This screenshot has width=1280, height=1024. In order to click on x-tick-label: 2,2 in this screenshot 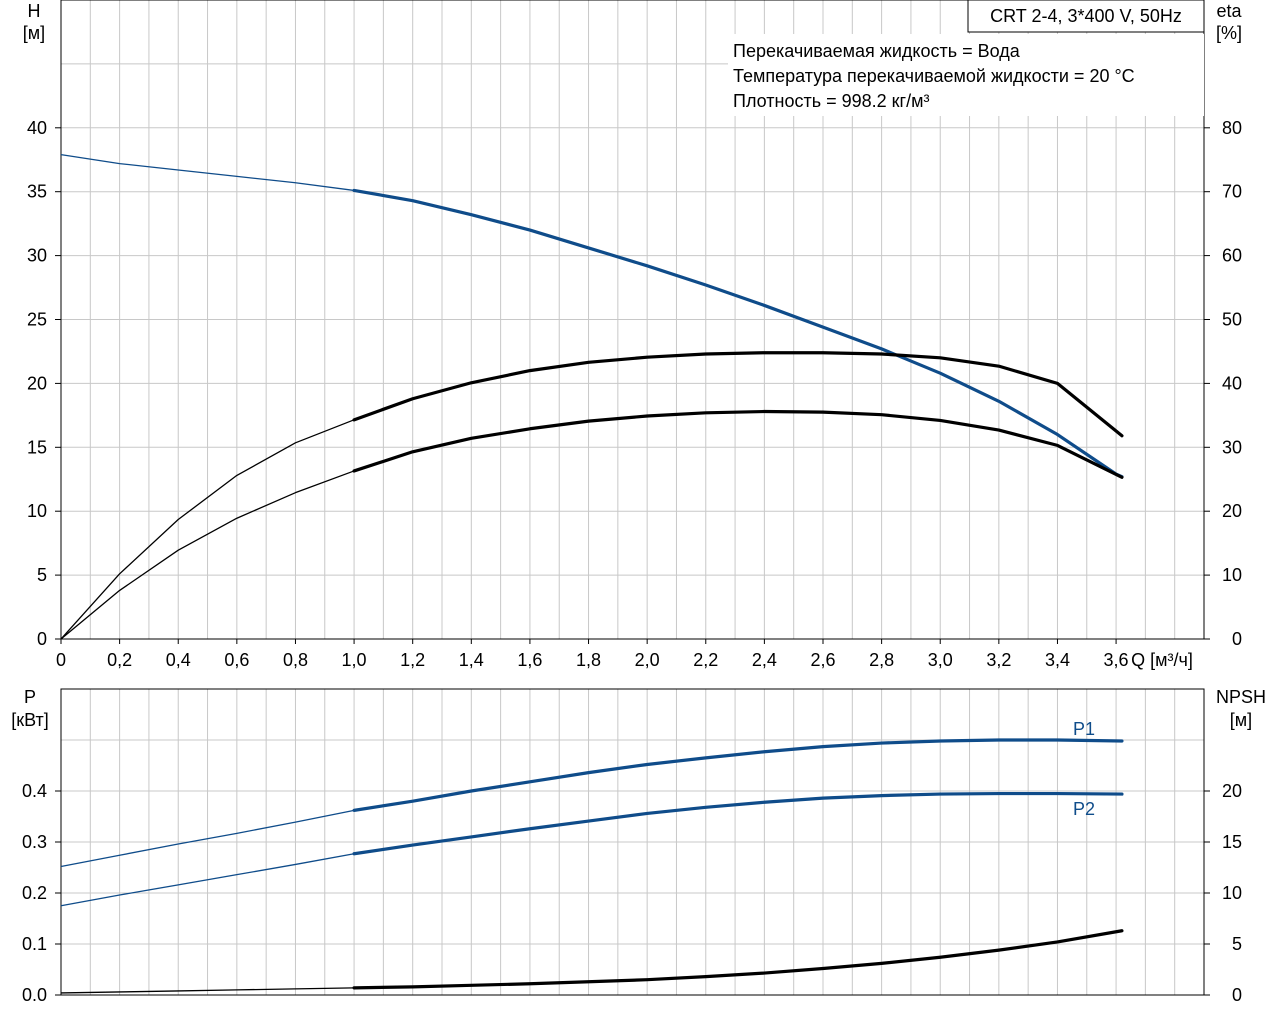, I will do `click(705, 660)`.